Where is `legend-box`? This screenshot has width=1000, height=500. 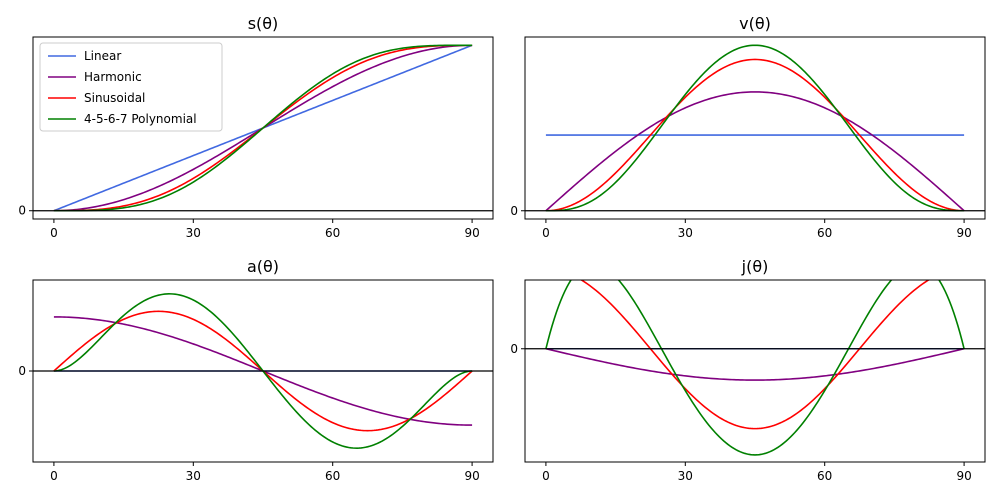 legend-box is located at coordinates (131, 87).